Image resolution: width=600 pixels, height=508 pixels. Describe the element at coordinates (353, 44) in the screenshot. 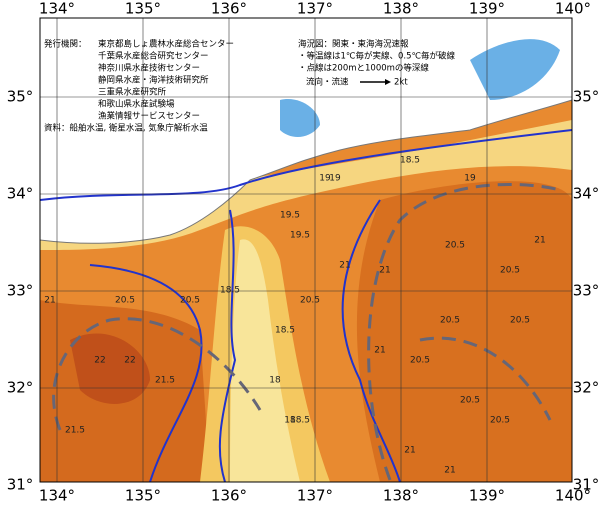

I see `legend-title: 海況図：関東・東海海況速報` at that location.